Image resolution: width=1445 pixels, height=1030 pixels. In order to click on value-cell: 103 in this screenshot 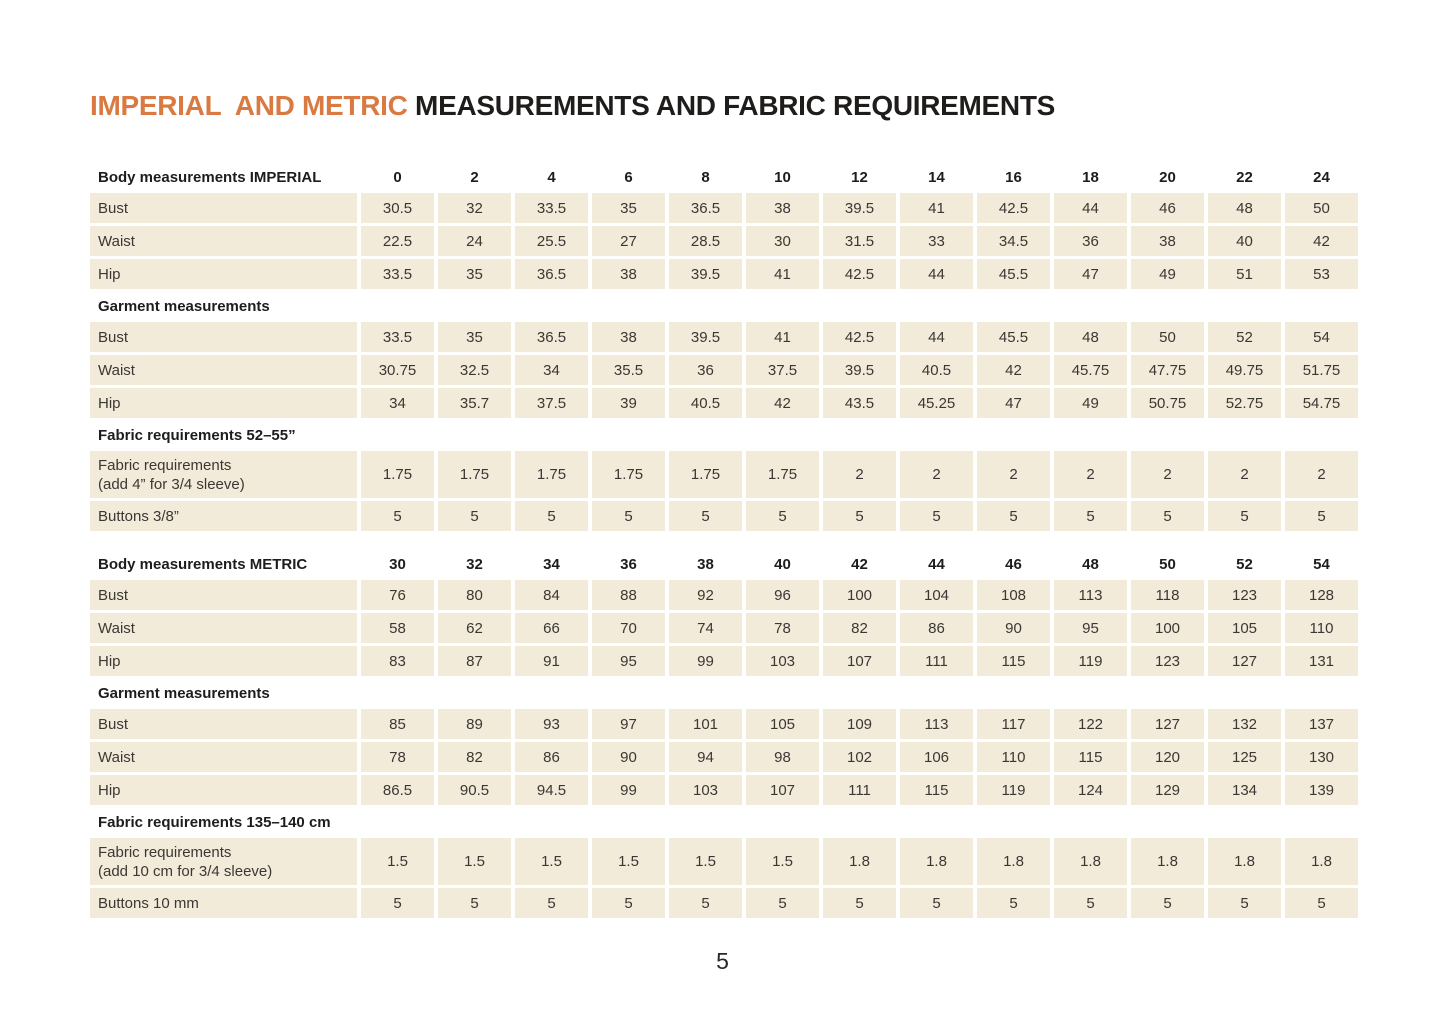, I will do `click(782, 661)`.